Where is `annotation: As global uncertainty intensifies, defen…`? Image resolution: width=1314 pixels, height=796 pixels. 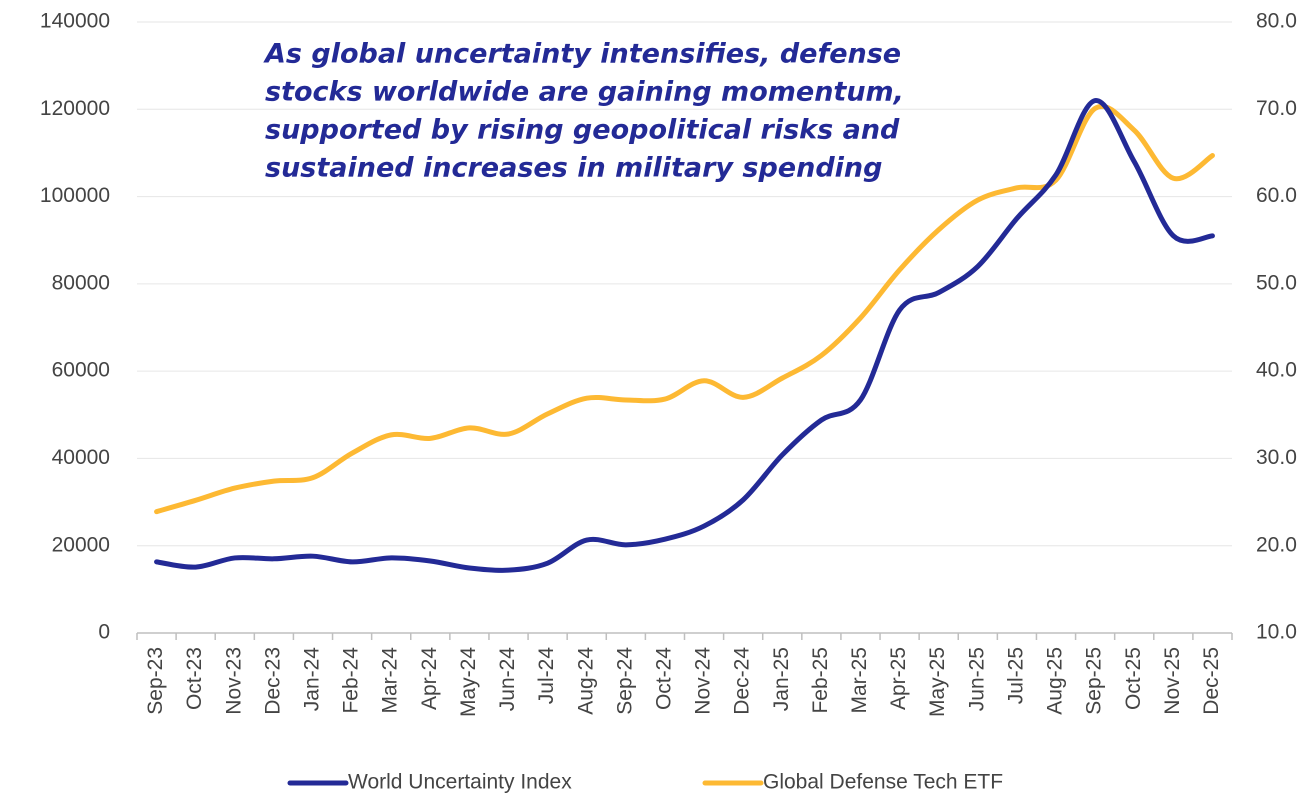
annotation: As global uncertainty intensifies, defen… is located at coordinates (582, 54).